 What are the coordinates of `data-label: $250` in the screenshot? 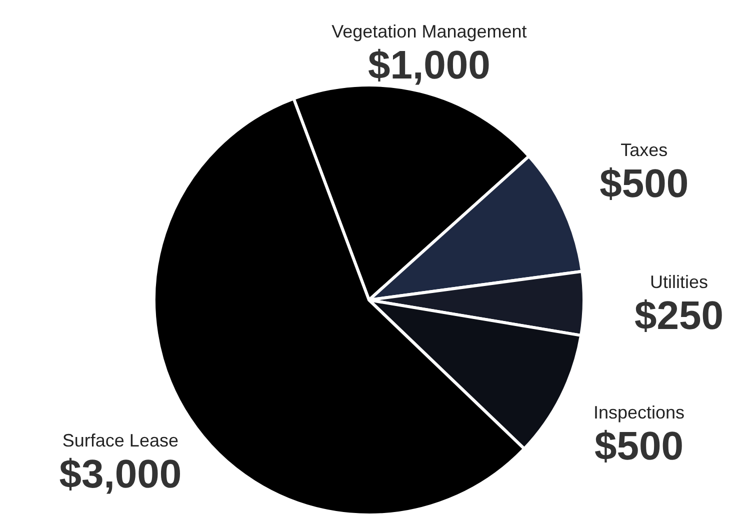 It's located at (679, 316).